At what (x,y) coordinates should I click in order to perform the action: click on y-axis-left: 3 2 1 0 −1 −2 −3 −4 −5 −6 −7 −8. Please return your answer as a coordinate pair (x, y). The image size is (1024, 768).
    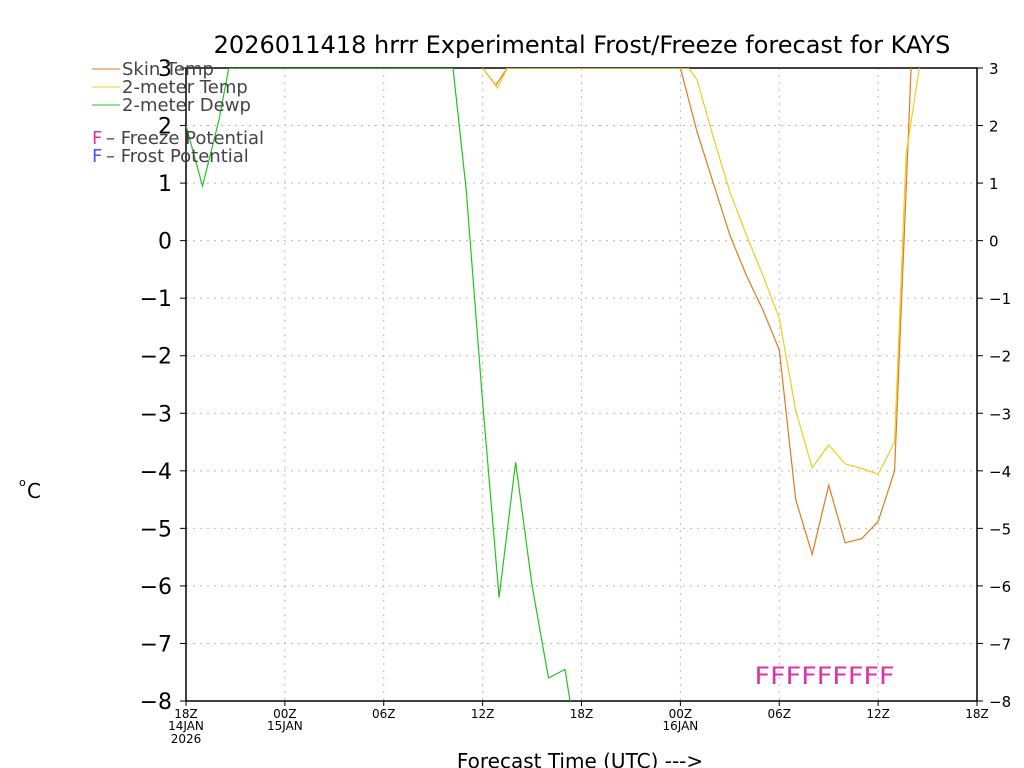
    Looking at the image, I should click on (163, 386).